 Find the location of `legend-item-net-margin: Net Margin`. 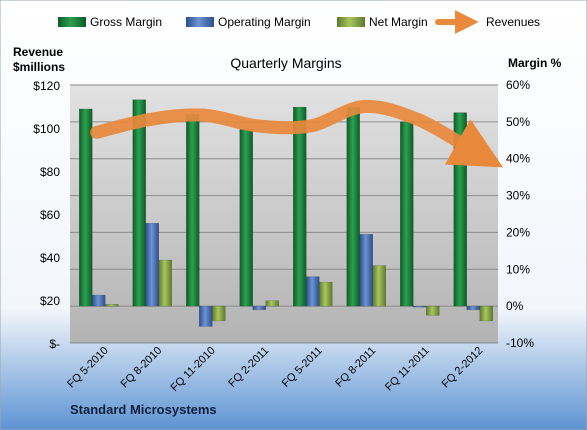

legend-item-net-margin: Net Margin is located at coordinates (382, 22).